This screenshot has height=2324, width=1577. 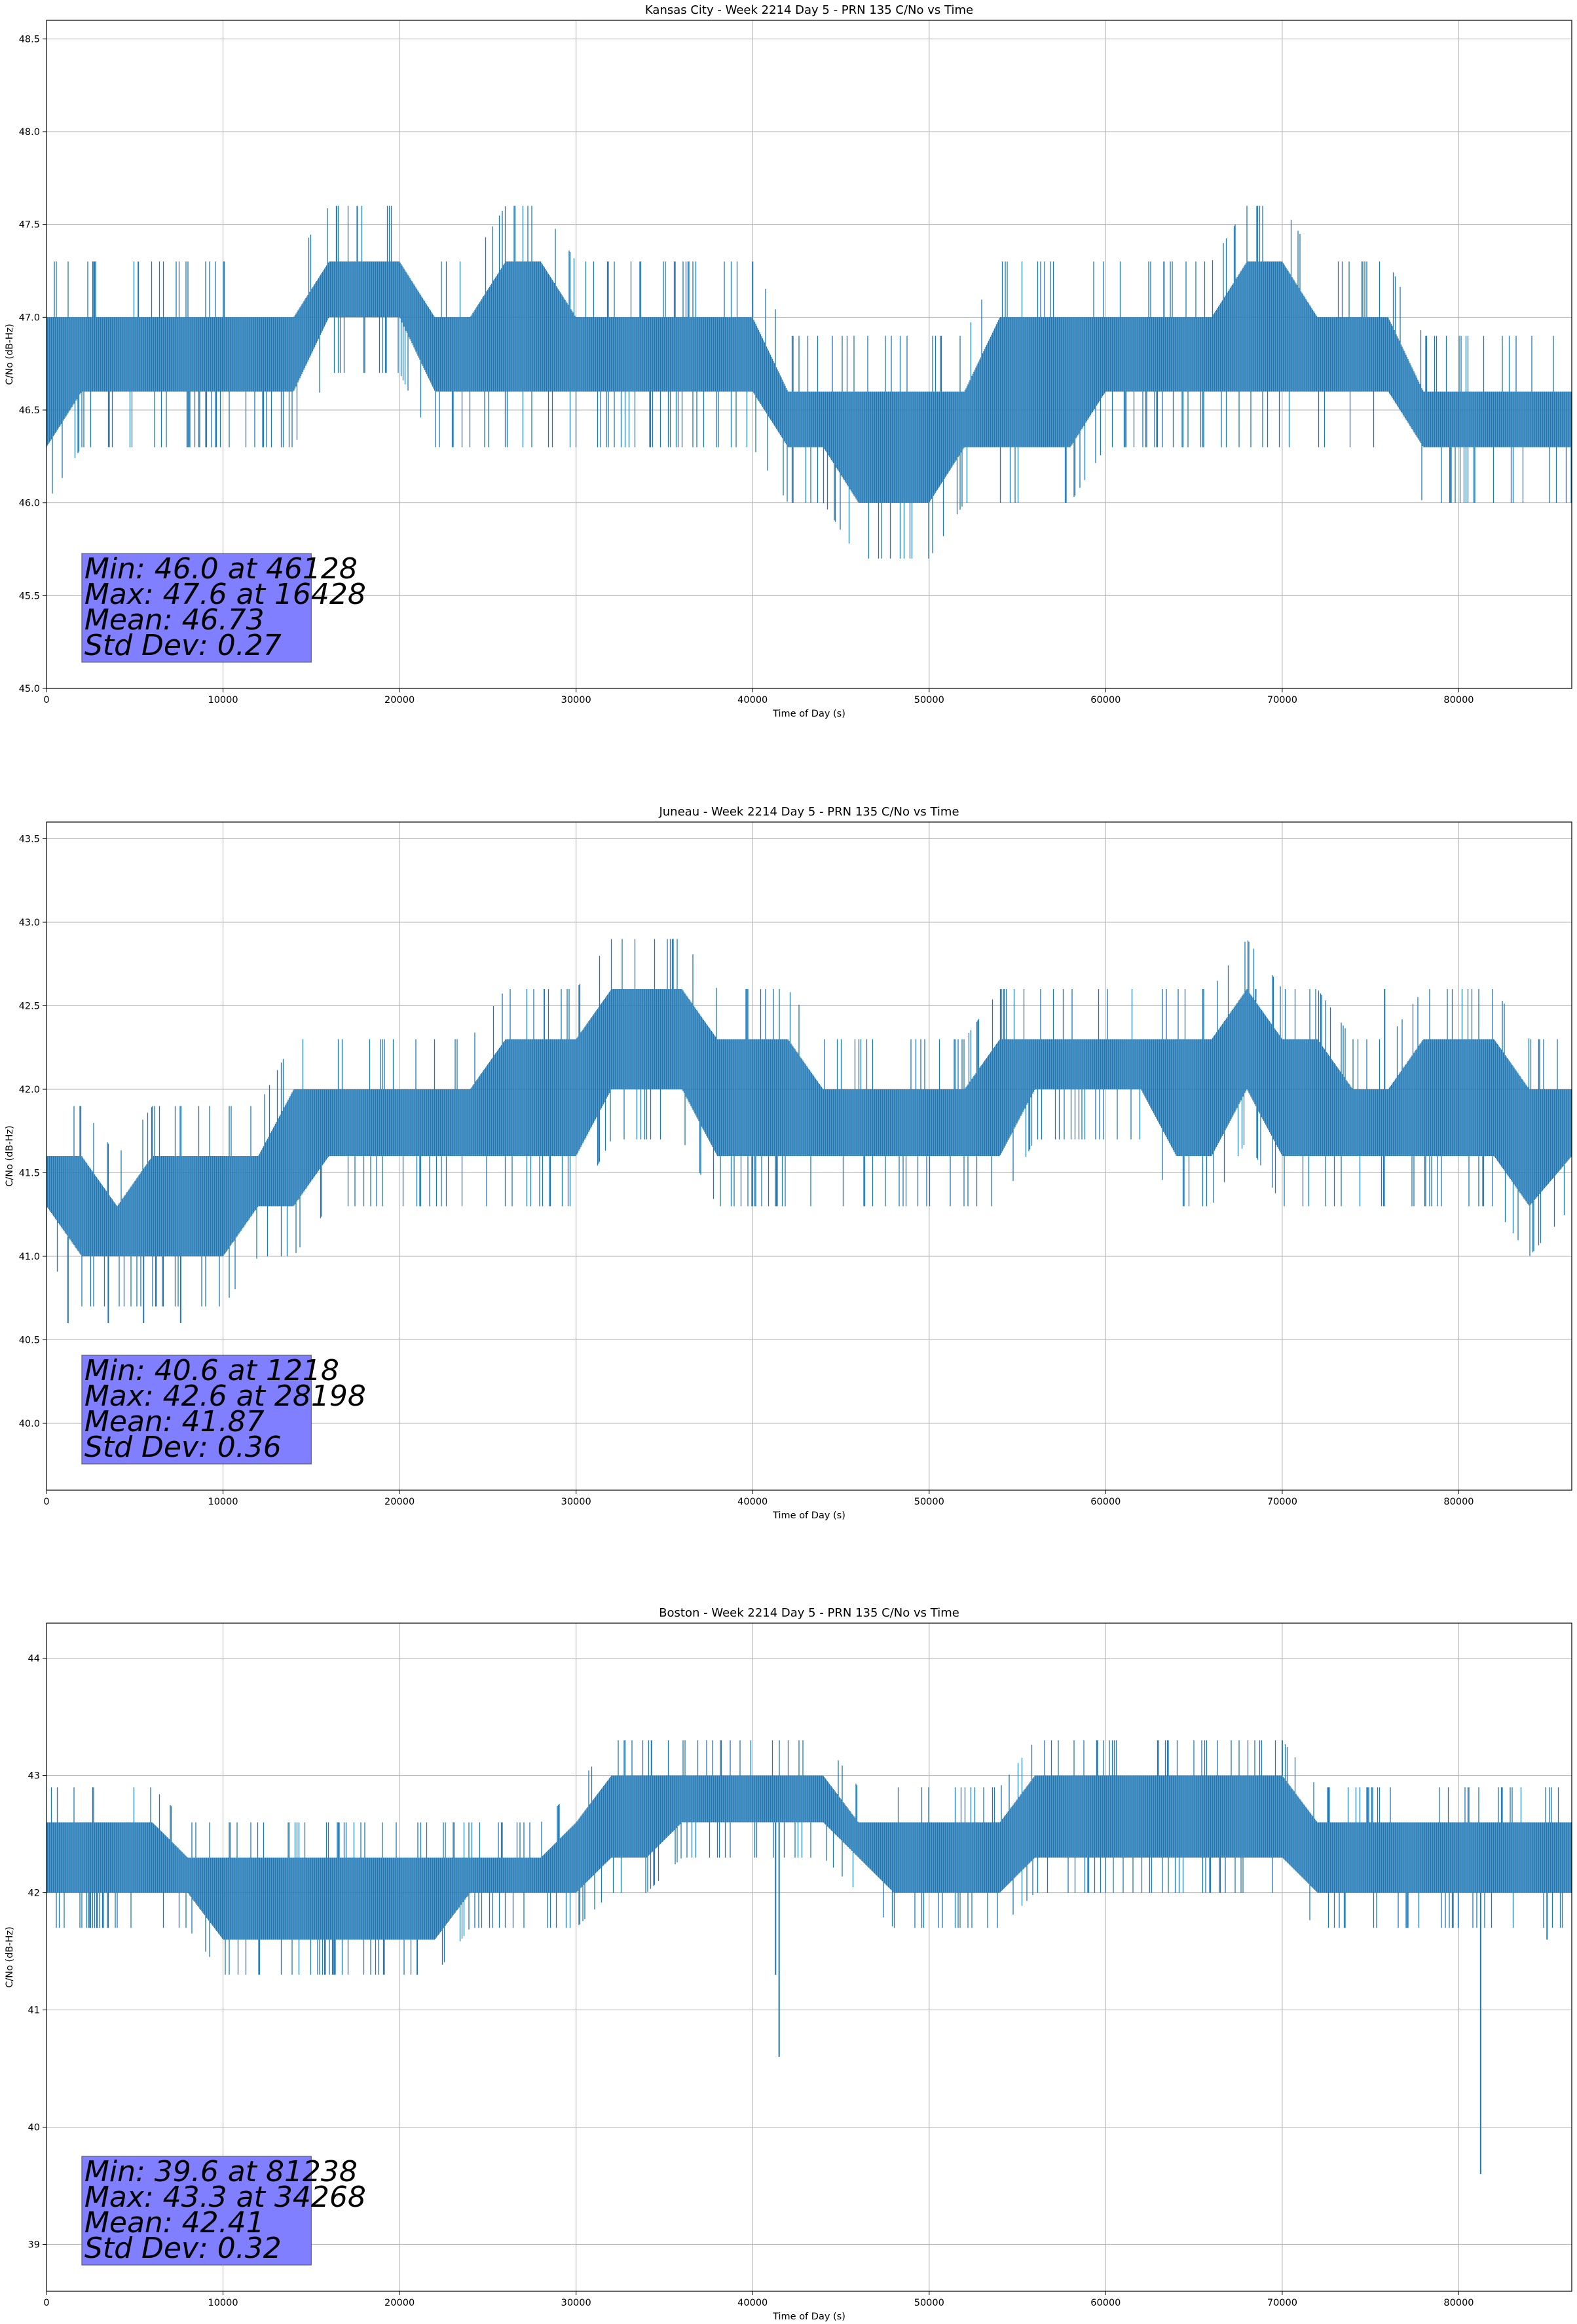 I want to click on y-tick-label: 43.0, so click(x=29, y=923).